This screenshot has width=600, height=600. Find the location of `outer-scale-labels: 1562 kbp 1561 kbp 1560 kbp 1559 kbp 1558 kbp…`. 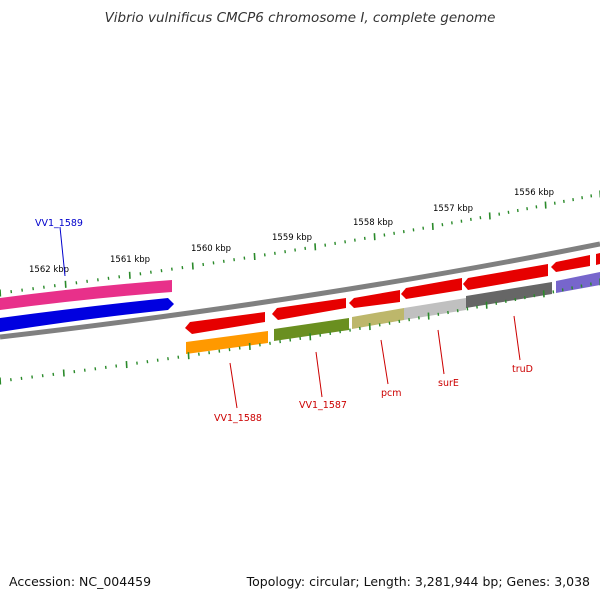

outer-scale-labels: 1562 kbp 1561 kbp 1560 kbp 1559 kbp 1558 kbp… is located at coordinates (291, 231).